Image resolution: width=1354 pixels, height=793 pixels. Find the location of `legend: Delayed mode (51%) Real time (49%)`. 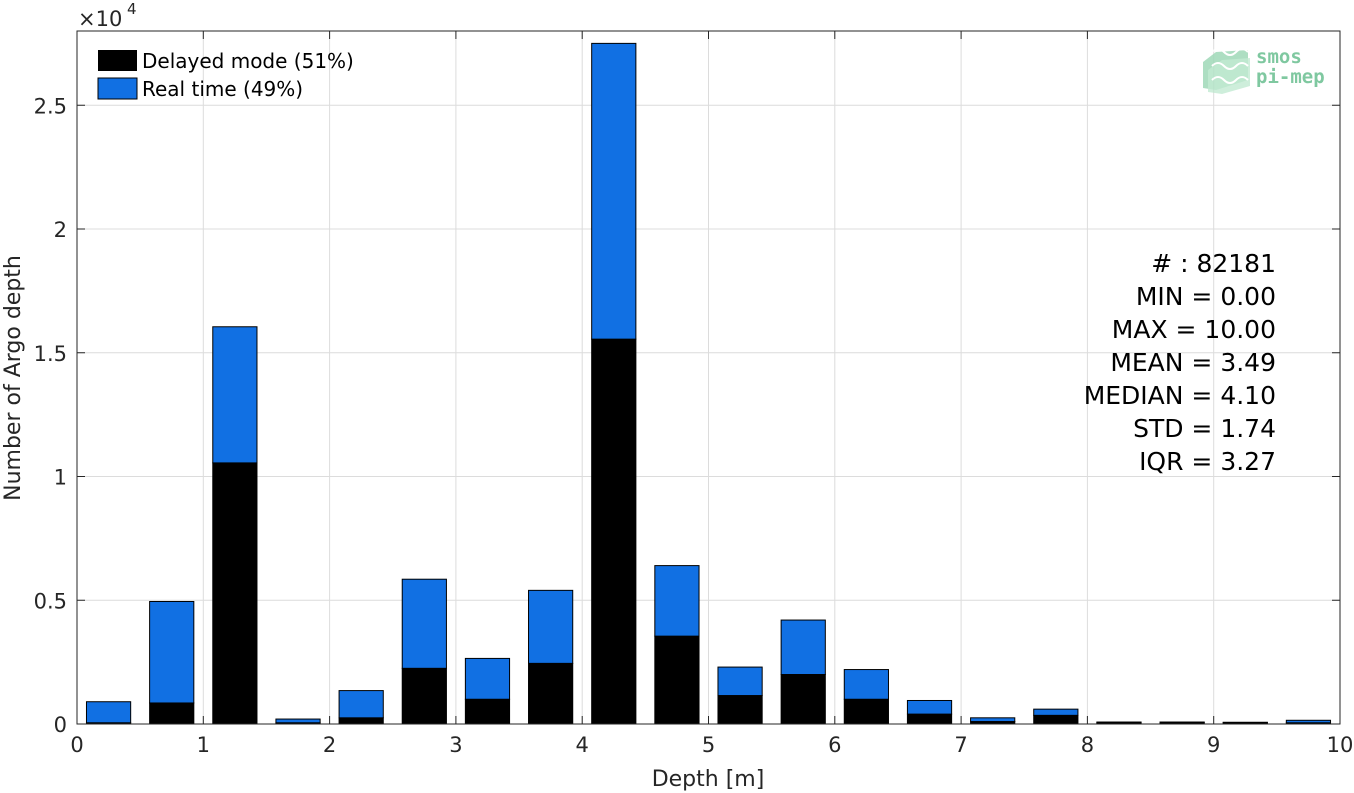

legend: Delayed mode (51%) Real time (49%) is located at coordinates (225, 75).